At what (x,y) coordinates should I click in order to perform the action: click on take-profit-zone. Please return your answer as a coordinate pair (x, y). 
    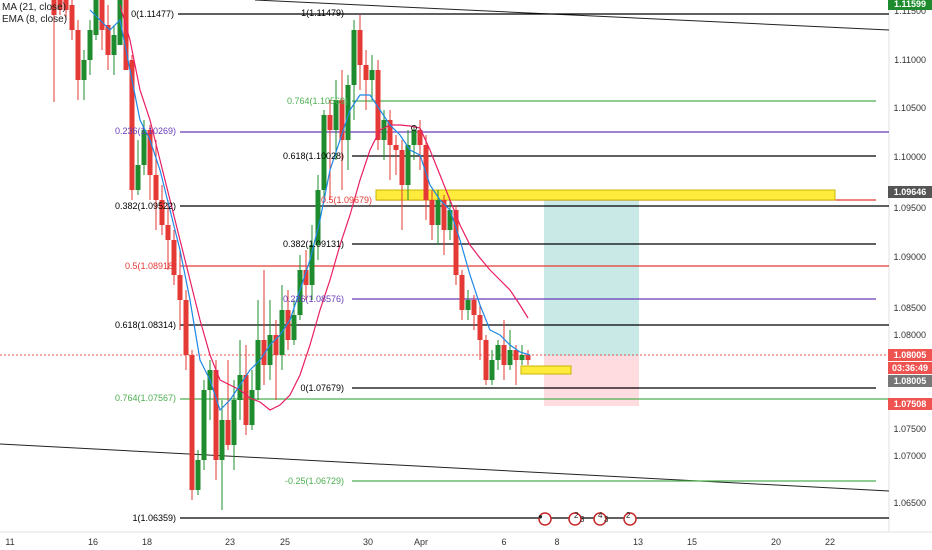
    Looking at the image, I should click on (591, 275).